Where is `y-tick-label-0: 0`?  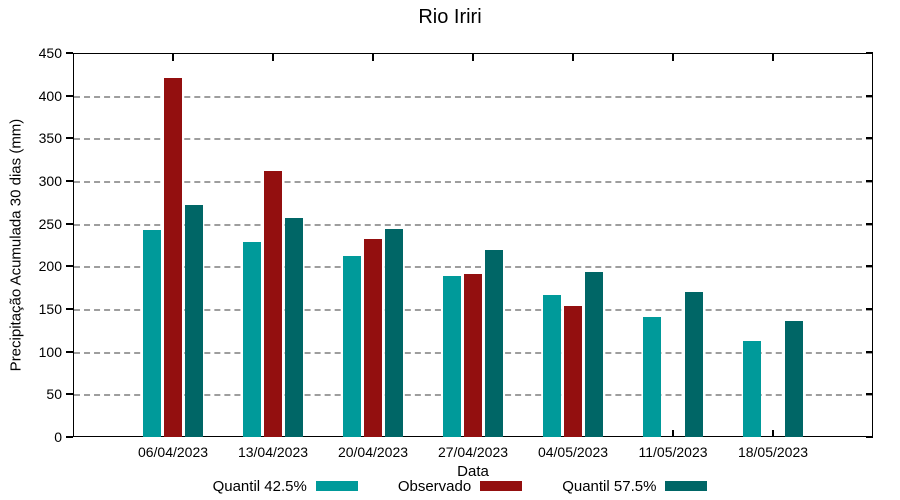 y-tick-label-0: 0 is located at coordinates (58, 437).